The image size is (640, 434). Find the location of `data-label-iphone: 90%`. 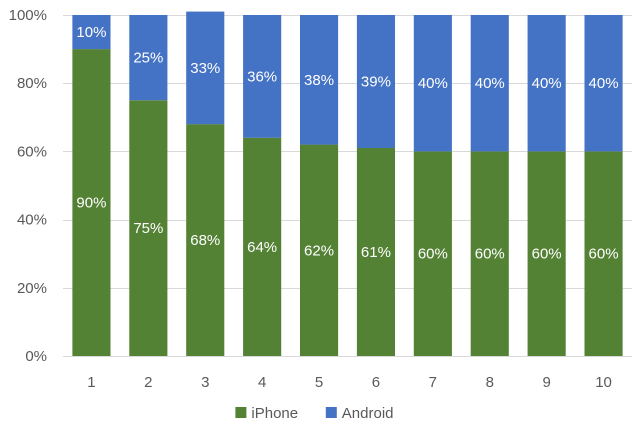

data-label-iphone: 90% is located at coordinates (91, 203).